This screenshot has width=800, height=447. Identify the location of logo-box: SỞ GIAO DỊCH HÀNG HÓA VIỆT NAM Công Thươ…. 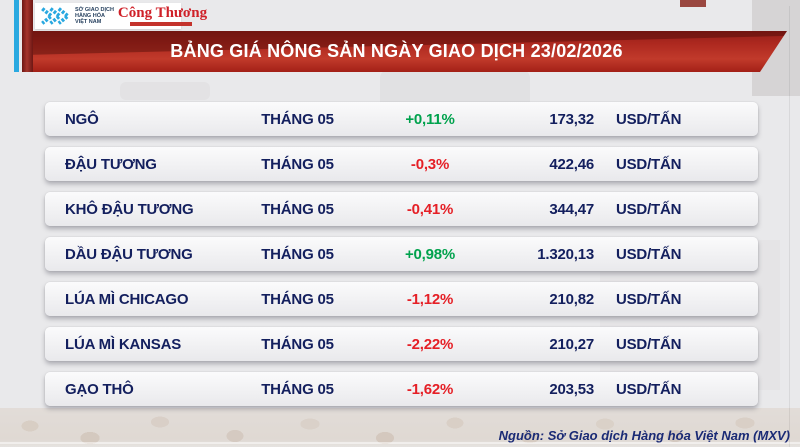
(121, 16).